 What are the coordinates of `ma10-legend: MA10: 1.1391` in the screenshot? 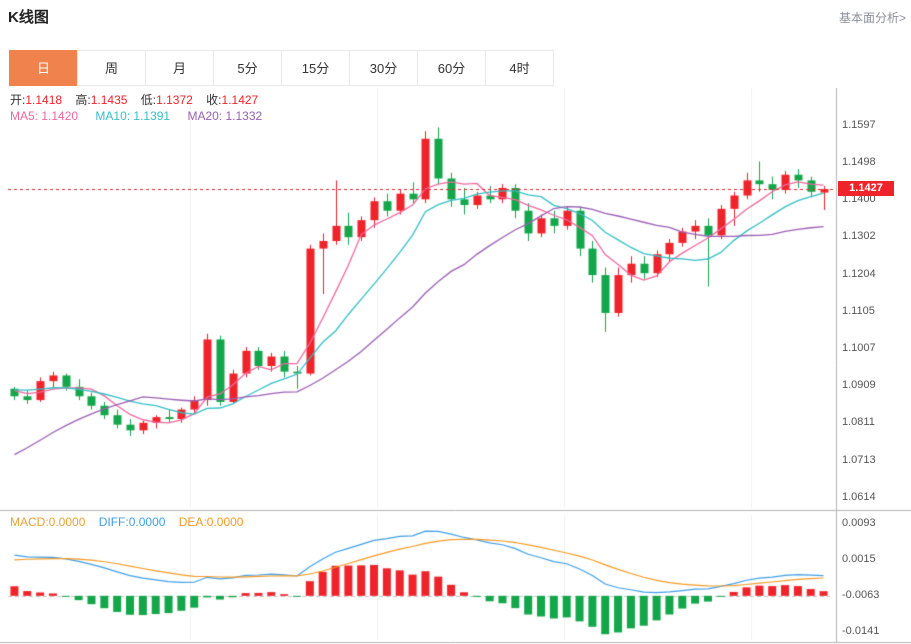 It's located at (133, 116).